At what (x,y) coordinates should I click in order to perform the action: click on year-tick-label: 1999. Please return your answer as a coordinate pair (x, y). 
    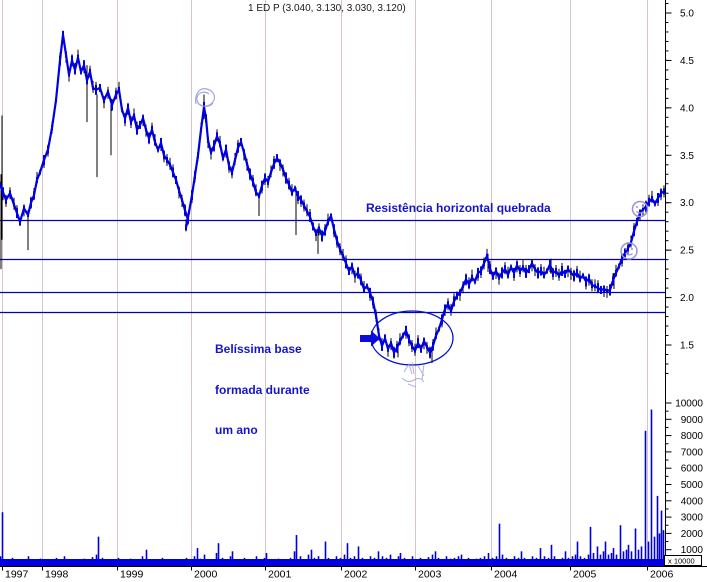
    Looking at the image, I should click on (132, 575).